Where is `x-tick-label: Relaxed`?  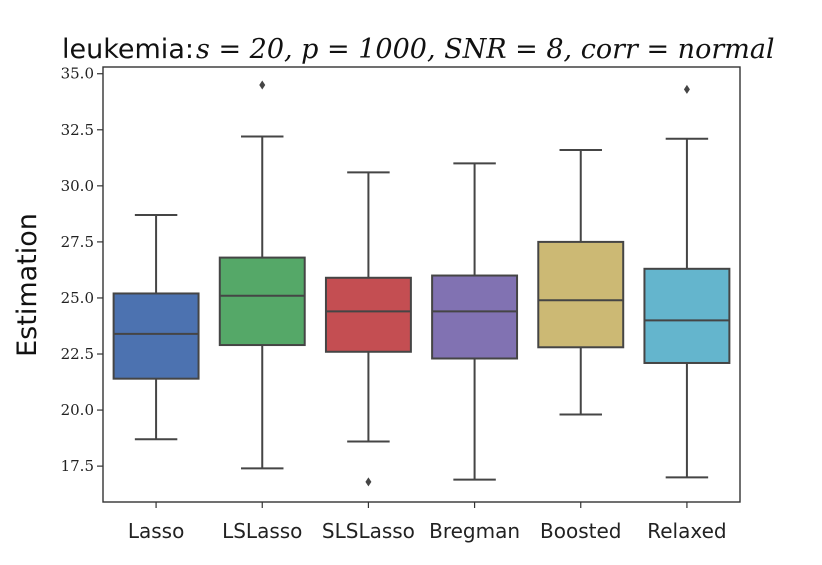 x-tick-label: Relaxed is located at coordinates (686, 531).